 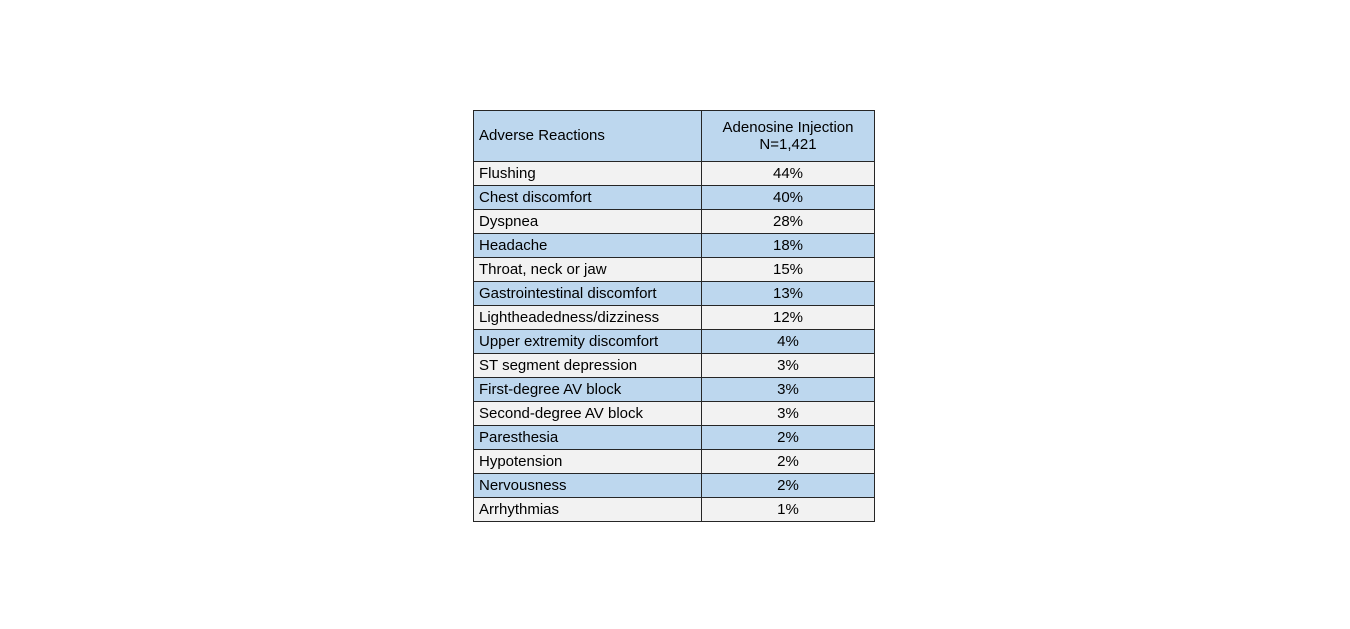 I want to click on reaction-label: First-degree AV block, so click(x=587, y=389).